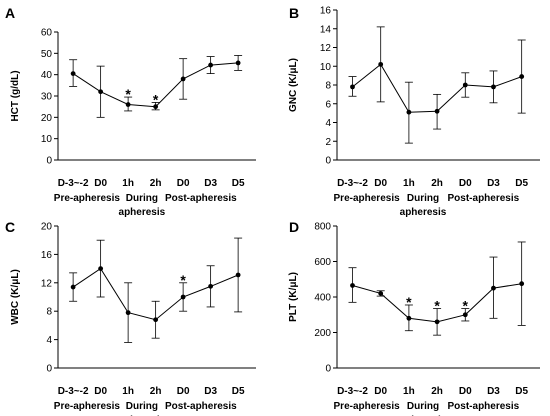 The image size is (550, 416). Describe the element at coordinates (328, 104) in the screenshot. I see `y-tick-label: 6` at that location.